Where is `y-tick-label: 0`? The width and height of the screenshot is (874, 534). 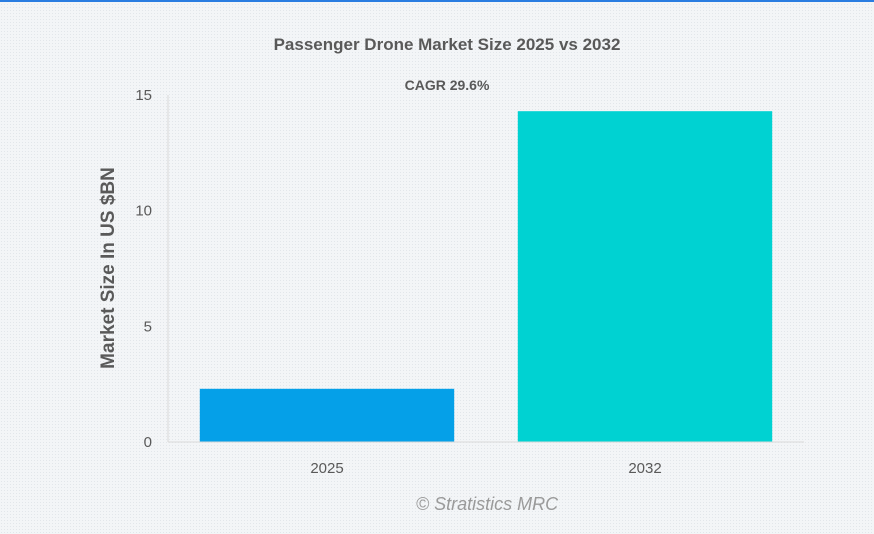 y-tick-label: 0 is located at coordinates (148, 442).